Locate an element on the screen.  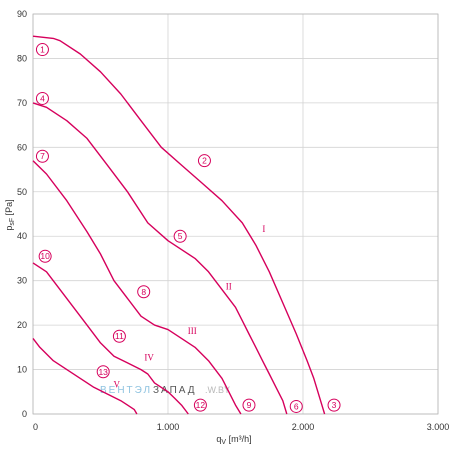
y-tick-label: 90 is located at coordinates (22, 14).